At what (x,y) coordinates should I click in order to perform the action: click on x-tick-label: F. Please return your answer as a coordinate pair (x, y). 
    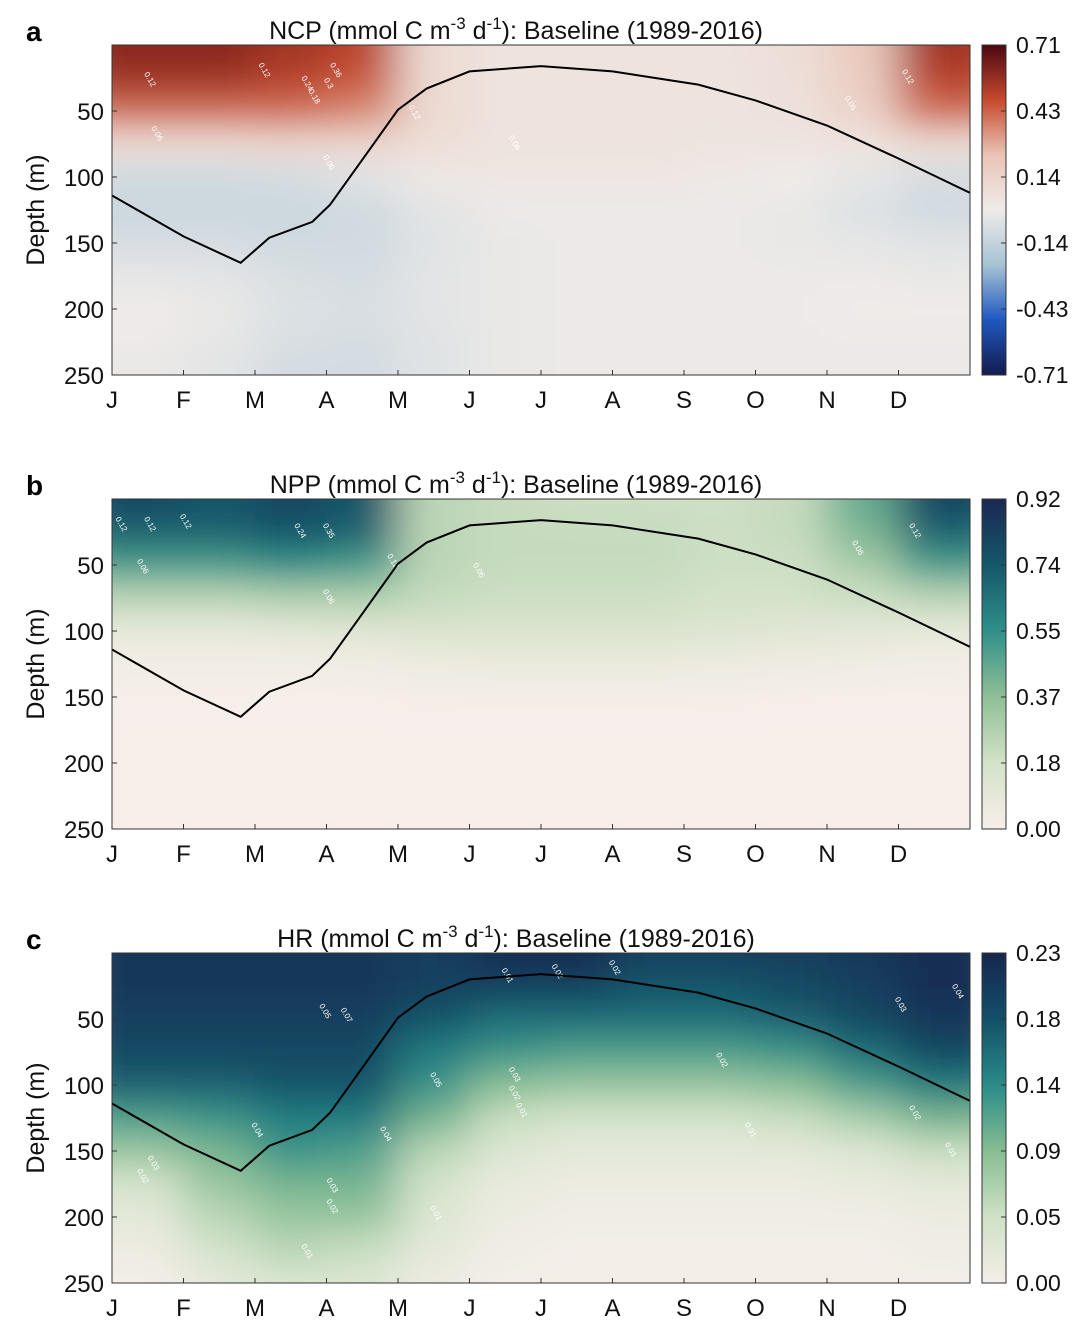
    Looking at the image, I should click on (183, 400).